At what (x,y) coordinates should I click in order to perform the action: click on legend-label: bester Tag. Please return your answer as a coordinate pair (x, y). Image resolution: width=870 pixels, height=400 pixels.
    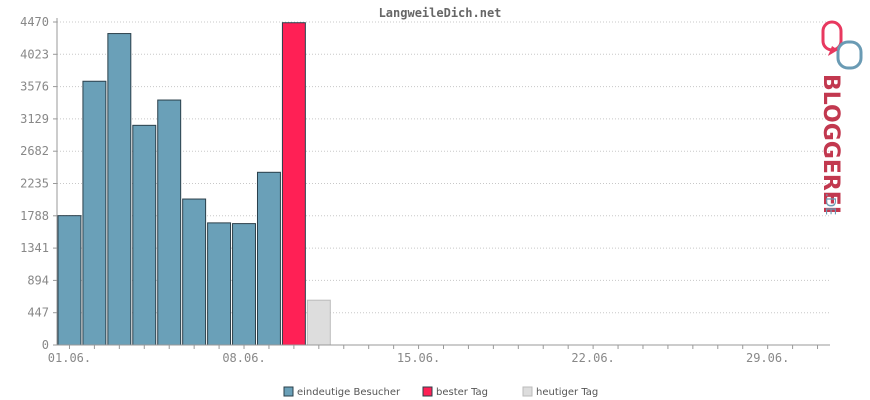
    Looking at the image, I should click on (462, 392).